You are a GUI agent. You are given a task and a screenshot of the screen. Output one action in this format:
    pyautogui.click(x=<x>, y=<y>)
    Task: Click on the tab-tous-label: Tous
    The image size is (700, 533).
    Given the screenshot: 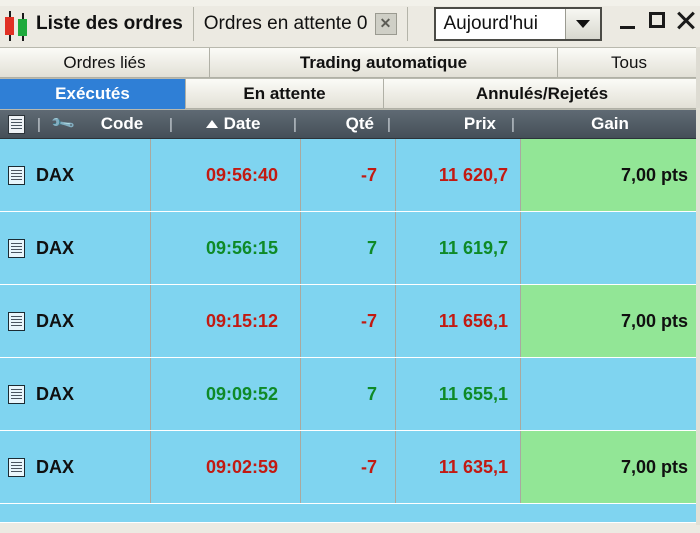 What is the action you would take?
    pyautogui.click(x=629, y=62)
    